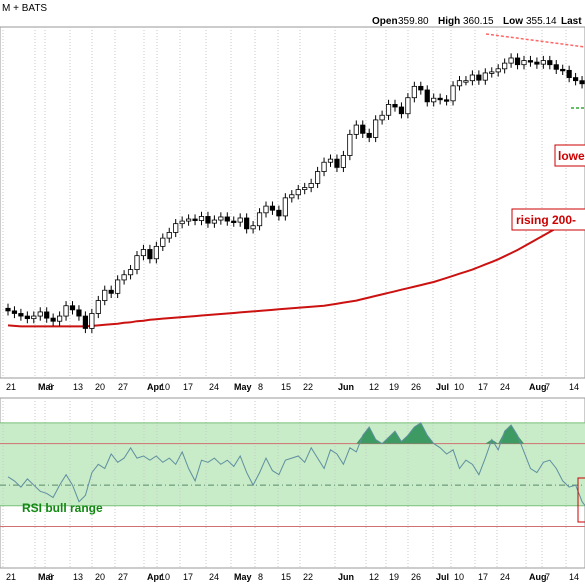  Describe the element at coordinates (286, 387) in the screenshot. I see `x-tick-label-top: 15` at that location.